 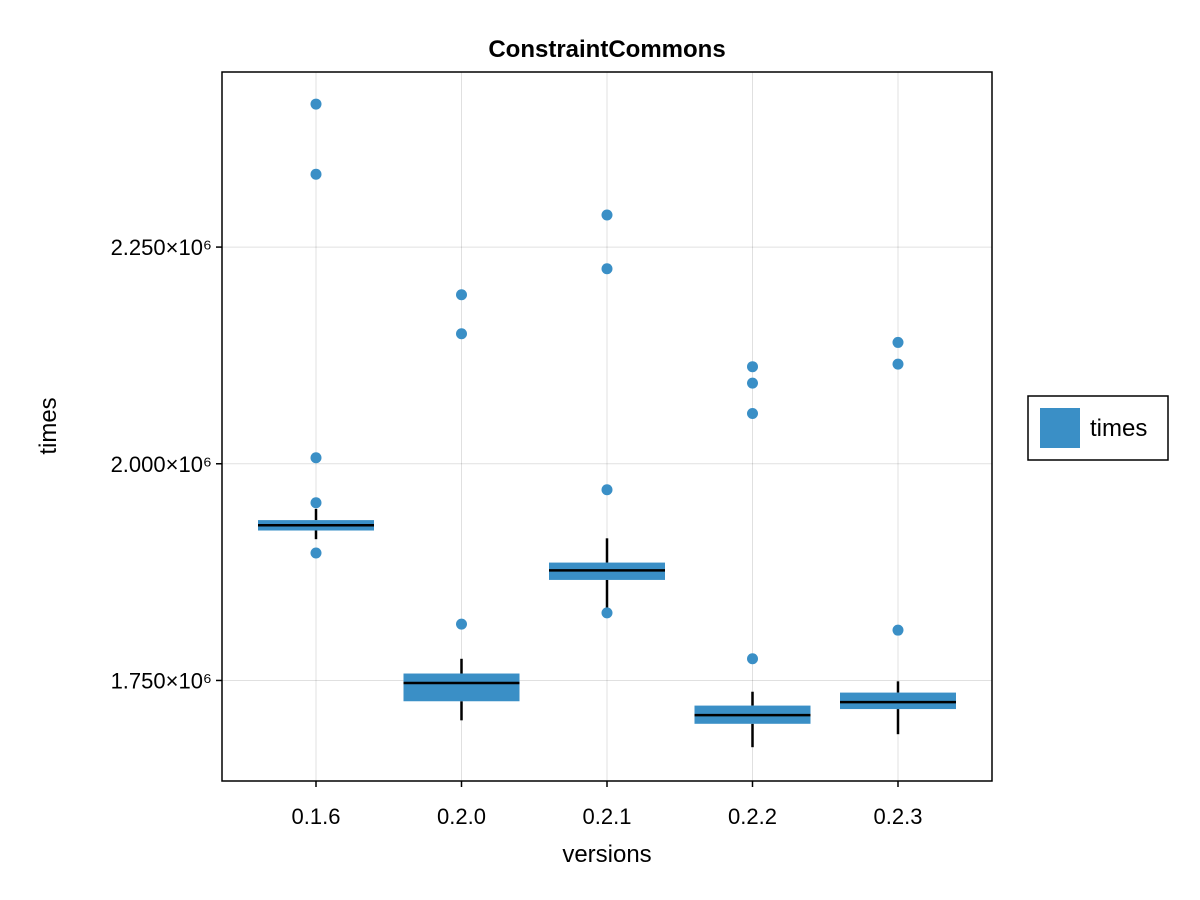 I want to click on y-axis-label: times, so click(x=48, y=425).